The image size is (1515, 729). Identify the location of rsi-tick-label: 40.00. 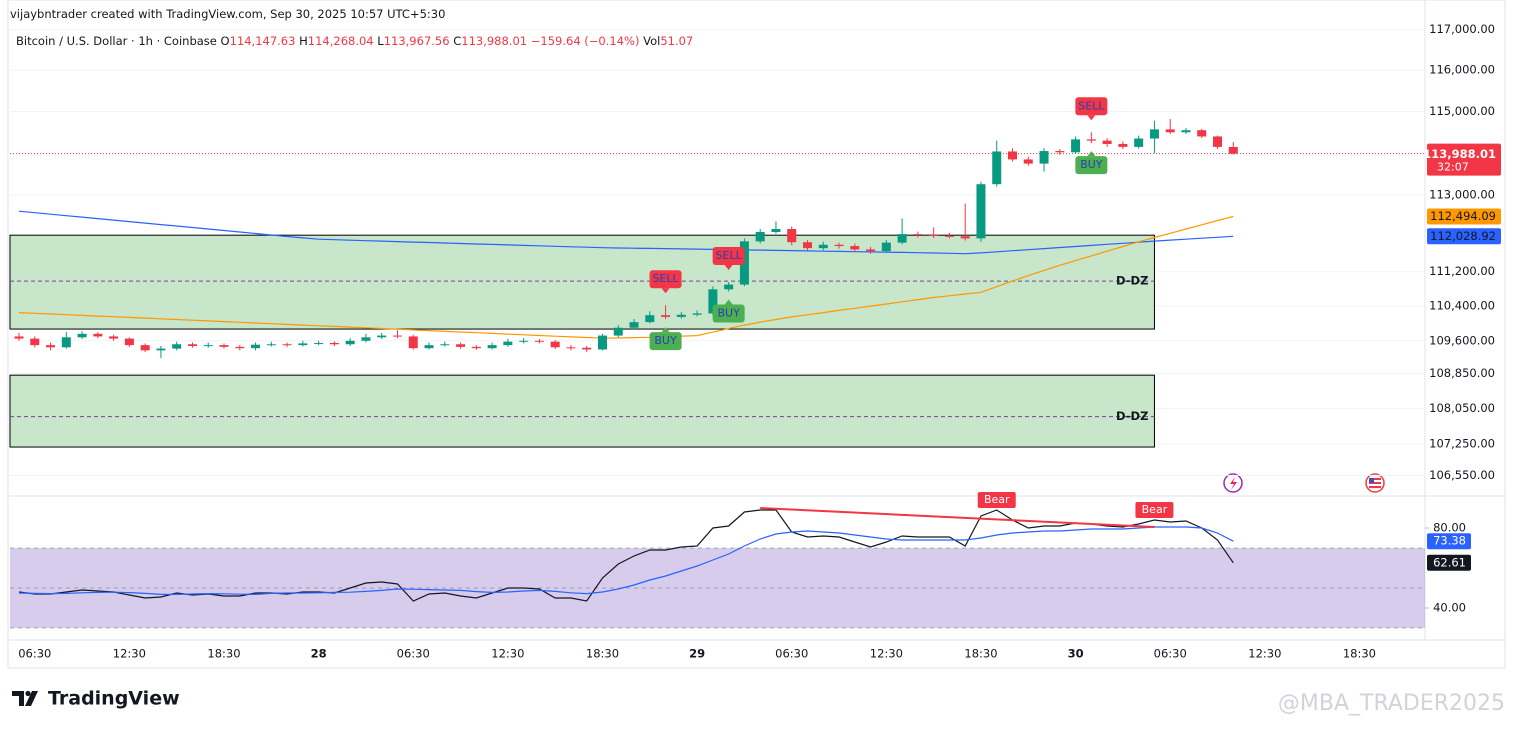
(1449, 608).